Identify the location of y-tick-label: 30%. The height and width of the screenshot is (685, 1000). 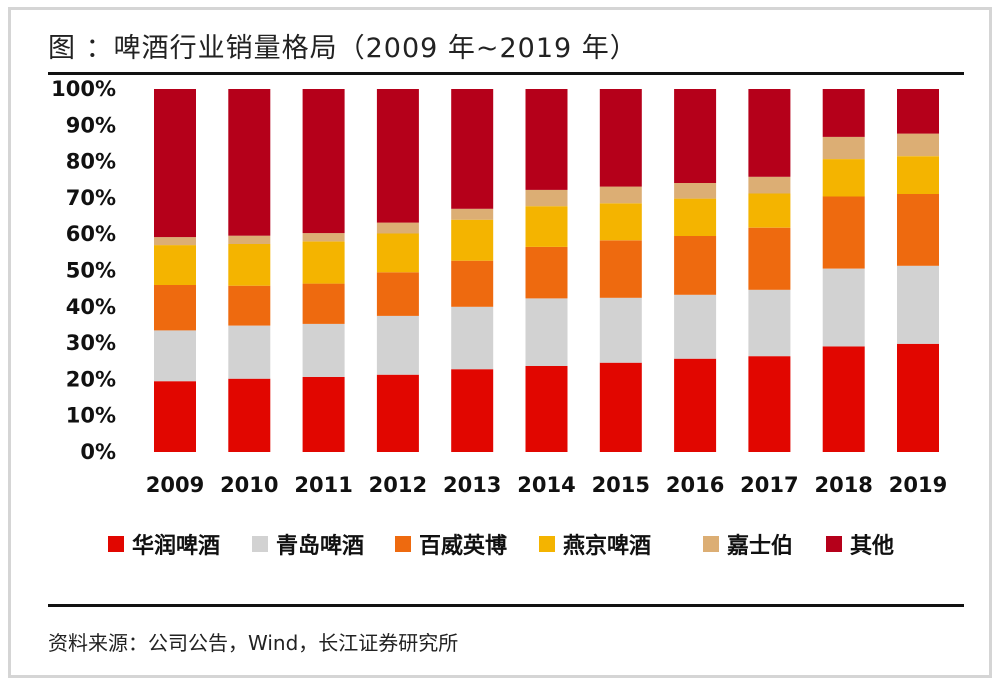
(91, 343).